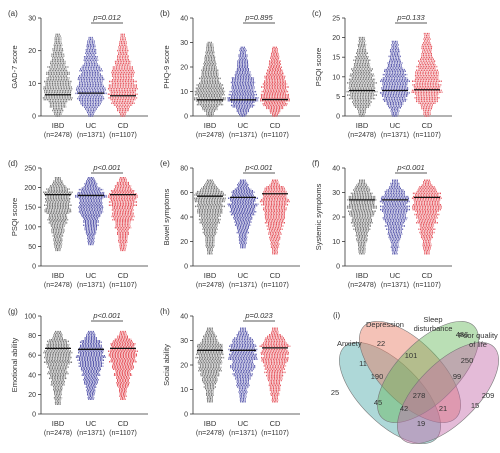 Image resolution: width=500 pixels, height=453 pixels. I want to click on venn-set-label-sleep-line1: Sleep, so click(432, 319).